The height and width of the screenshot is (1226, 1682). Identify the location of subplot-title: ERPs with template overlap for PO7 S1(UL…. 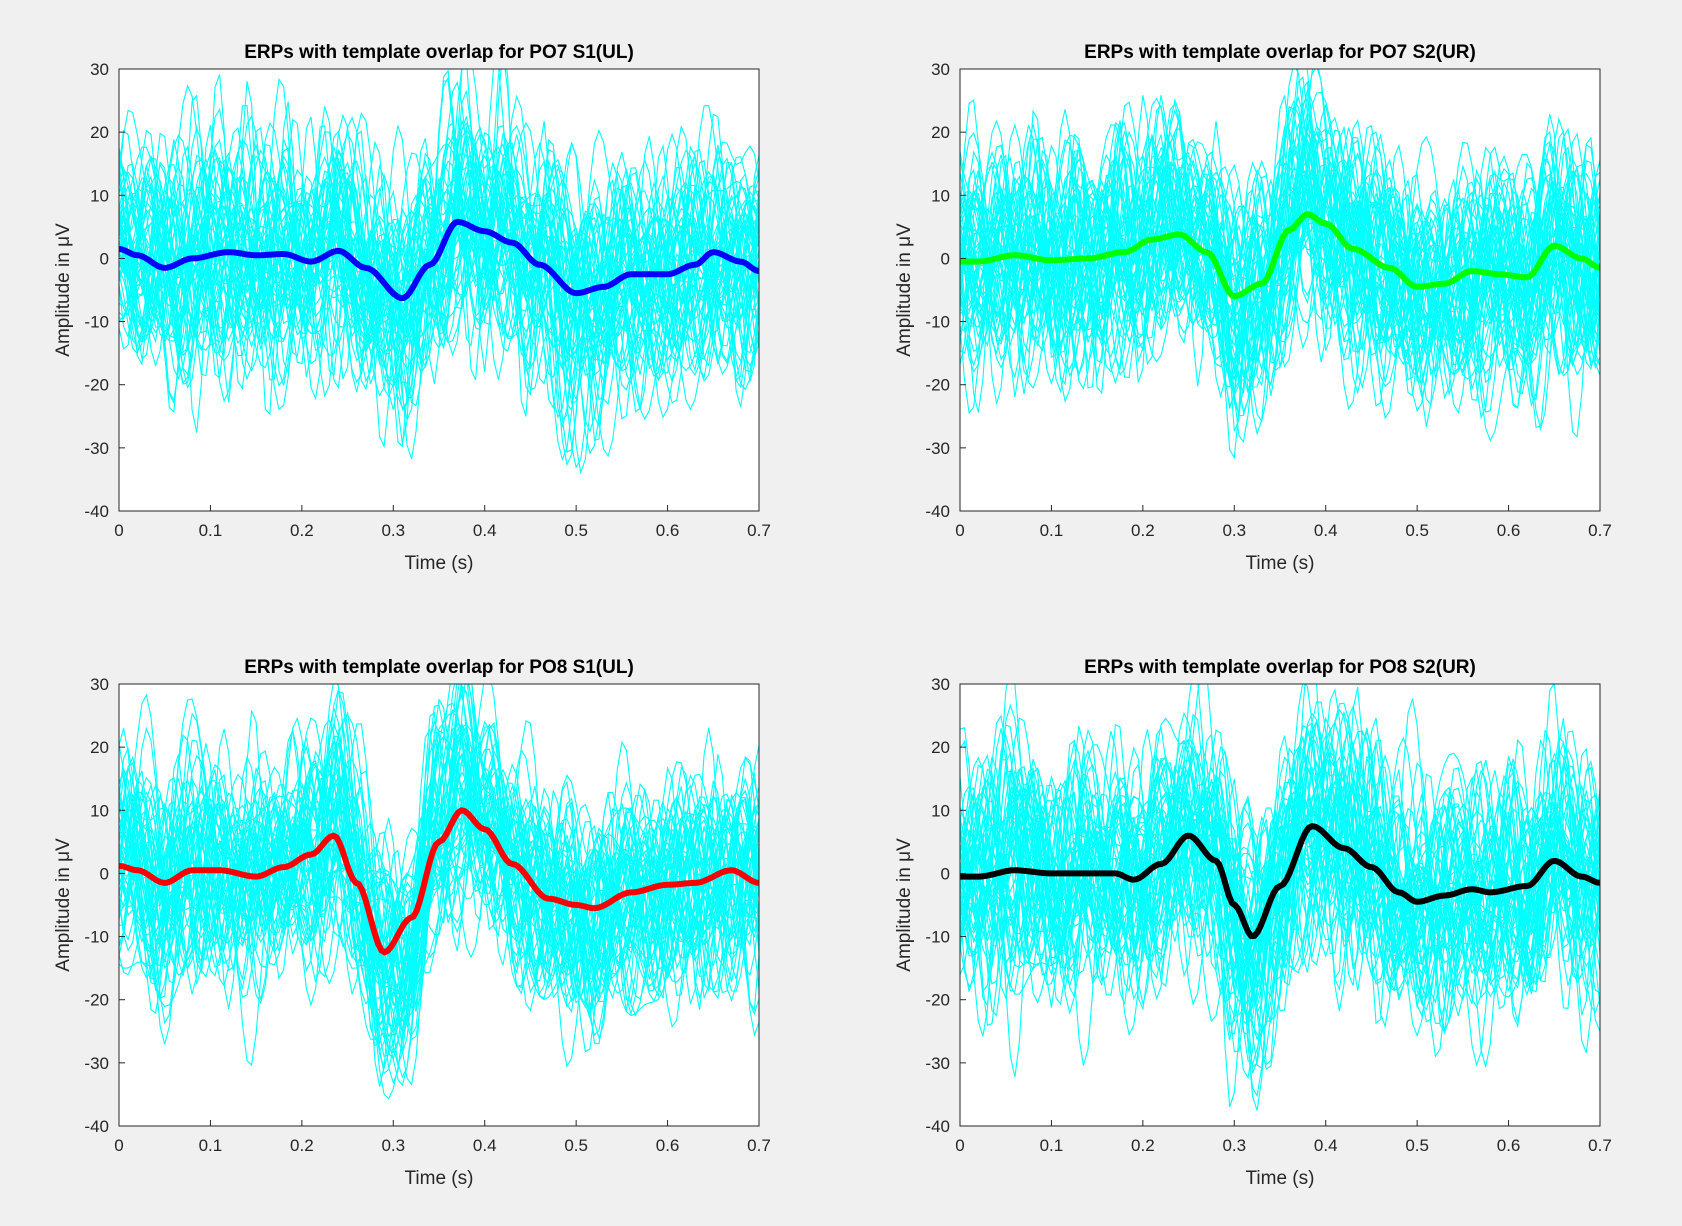
(439, 52).